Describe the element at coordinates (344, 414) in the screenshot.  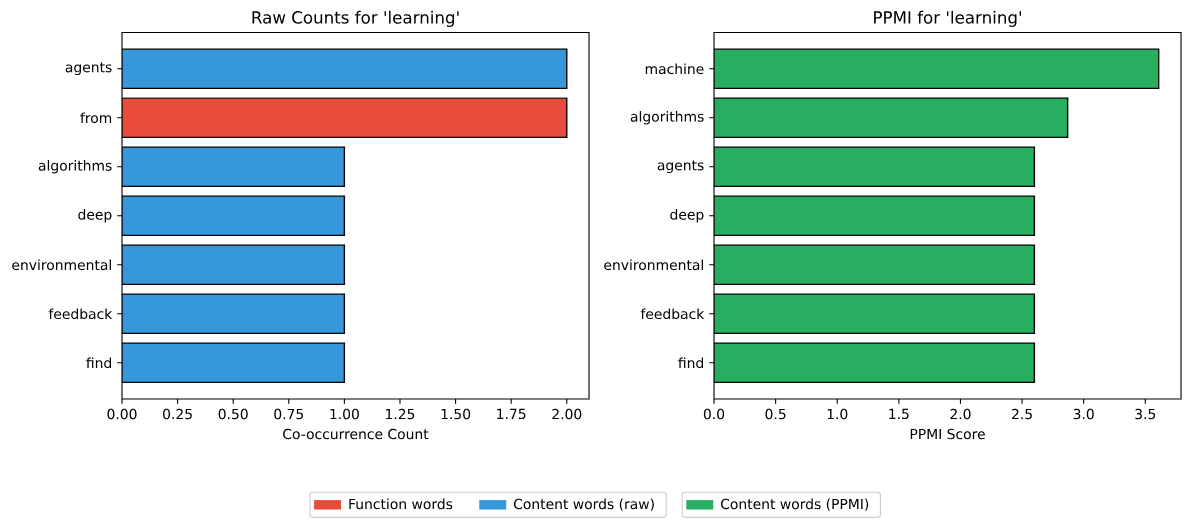
I see `x-tick-label: 1.00` at that location.